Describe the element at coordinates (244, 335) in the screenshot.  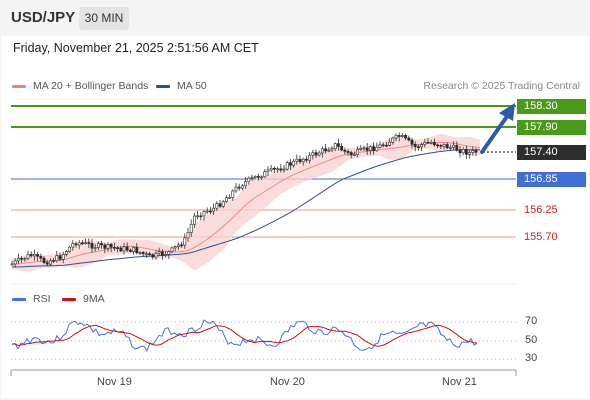
I see `rsi-line` at that location.